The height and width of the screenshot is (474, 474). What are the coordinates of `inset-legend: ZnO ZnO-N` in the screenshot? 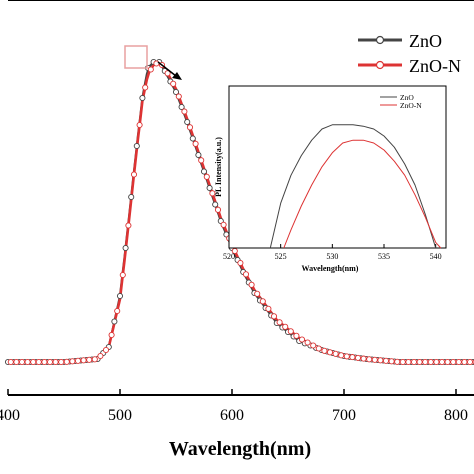 It's located at (401, 101).